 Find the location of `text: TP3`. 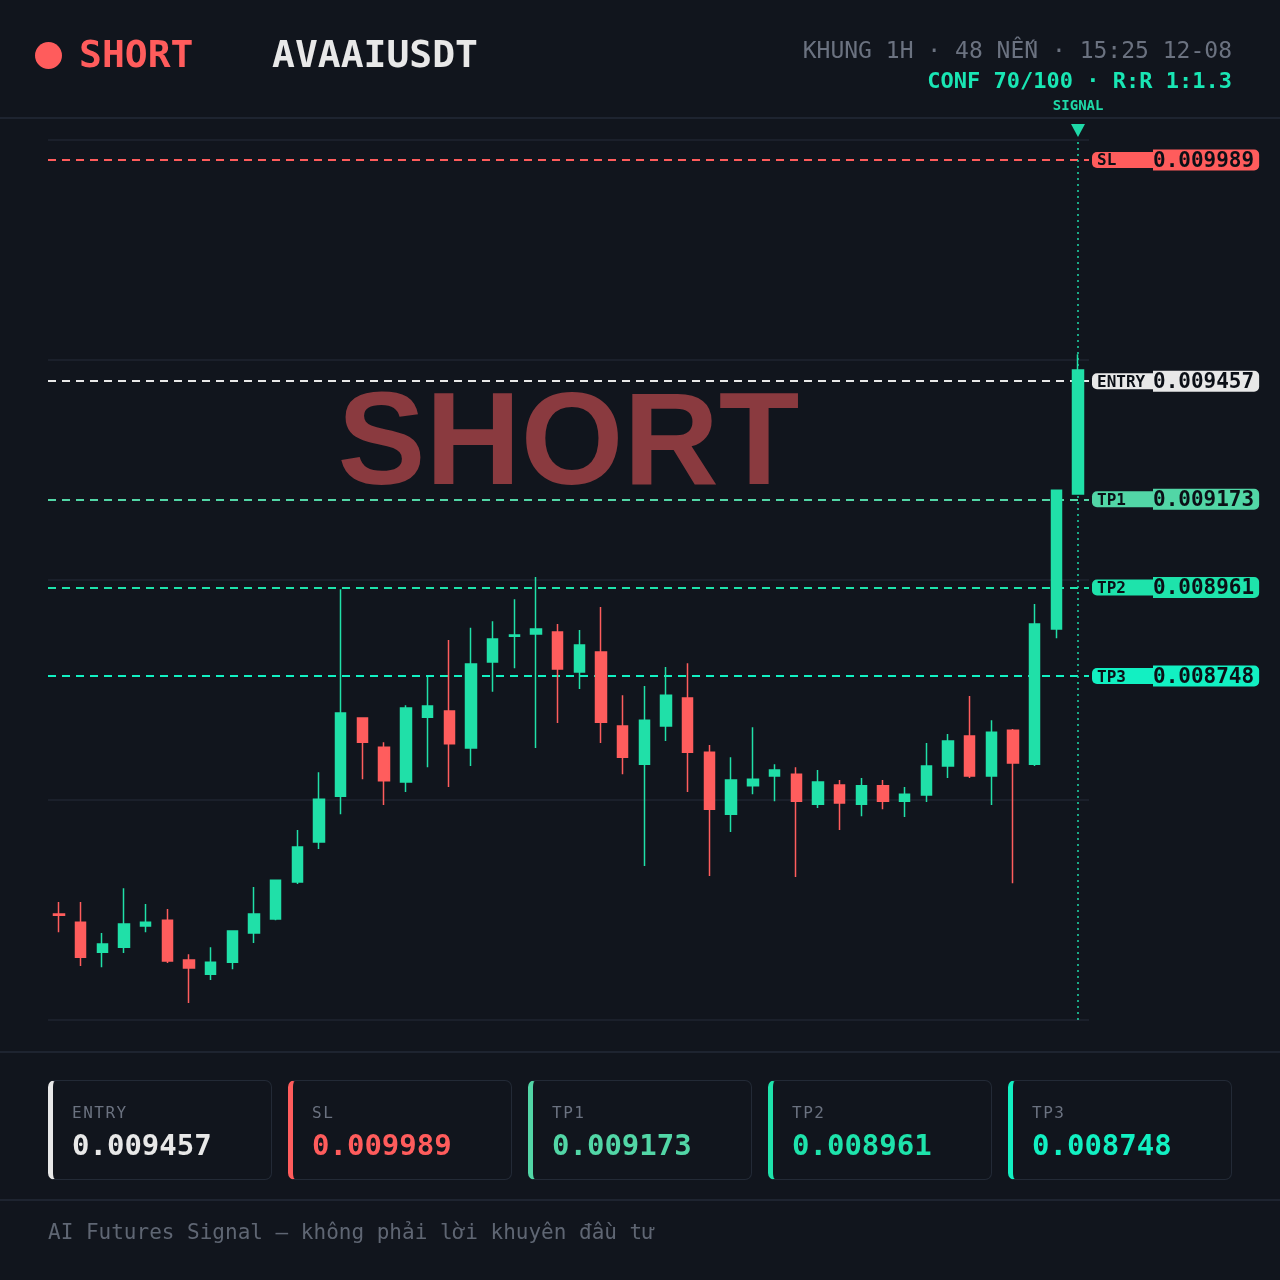

text: TP3 is located at coordinates (1049, 1112).